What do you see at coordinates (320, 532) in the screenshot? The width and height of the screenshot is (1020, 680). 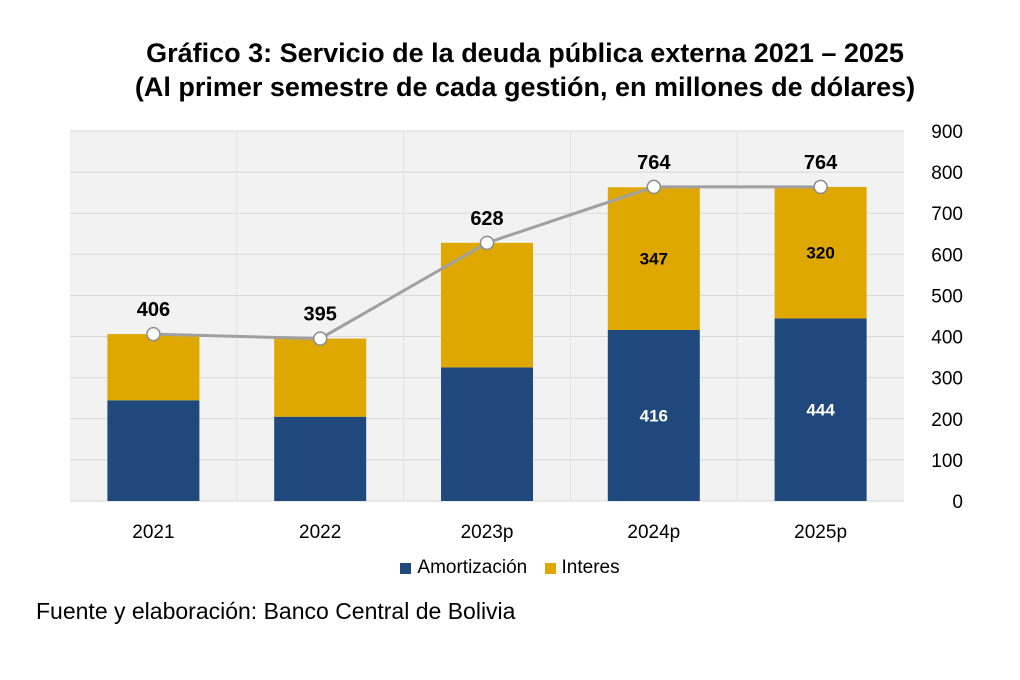 I see `x-tick-label: 2022` at bounding box center [320, 532].